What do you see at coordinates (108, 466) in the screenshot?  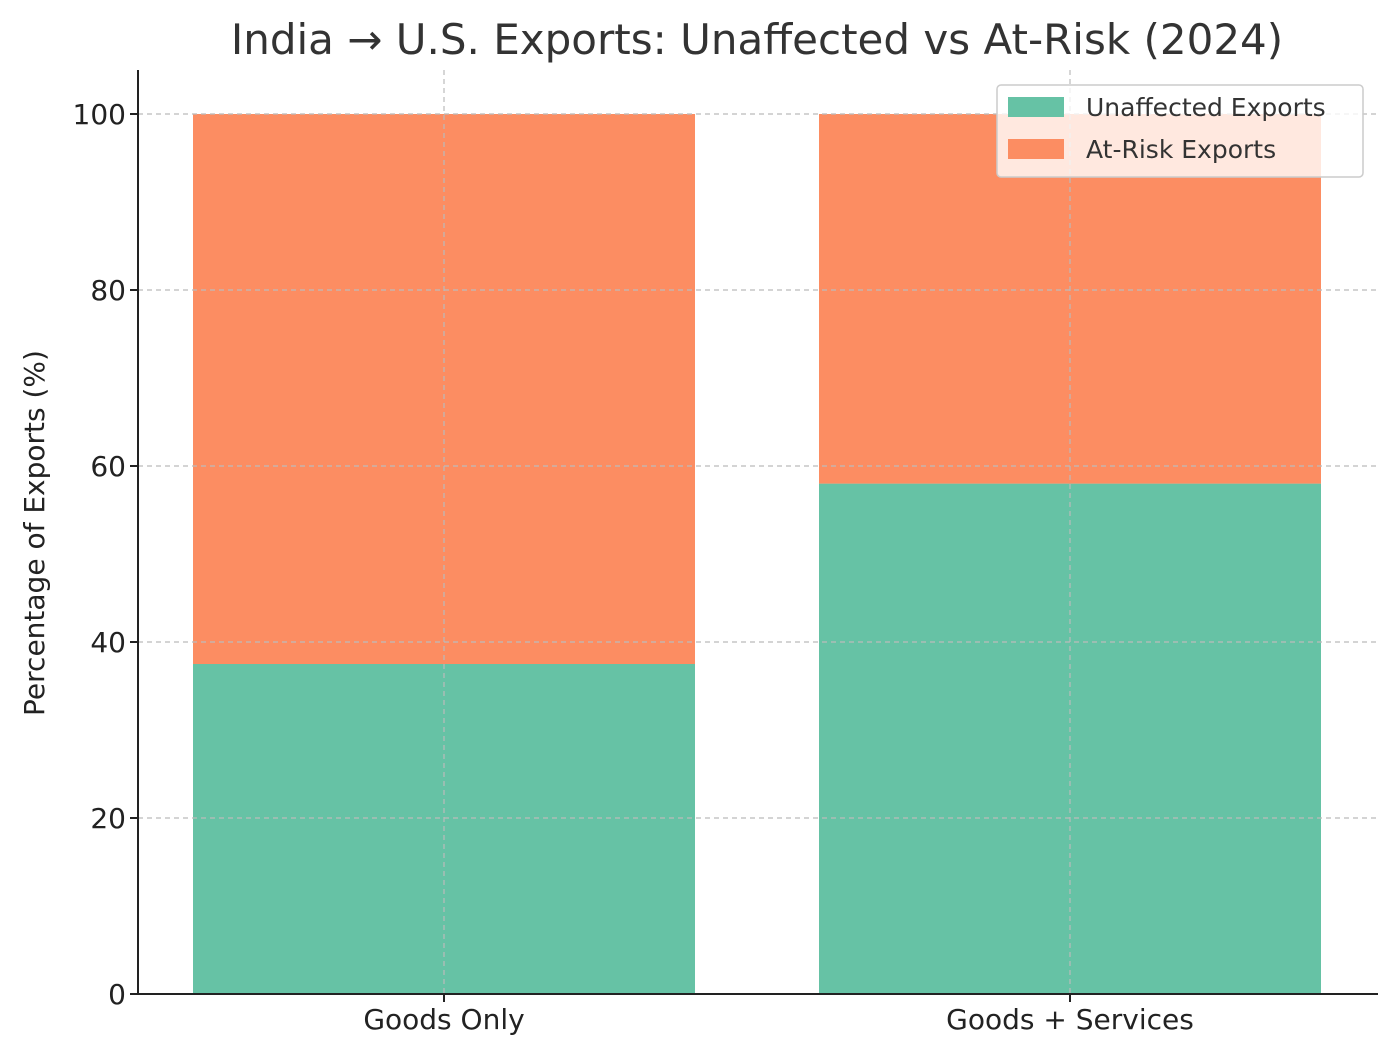 I see `y-tick-label: 60` at bounding box center [108, 466].